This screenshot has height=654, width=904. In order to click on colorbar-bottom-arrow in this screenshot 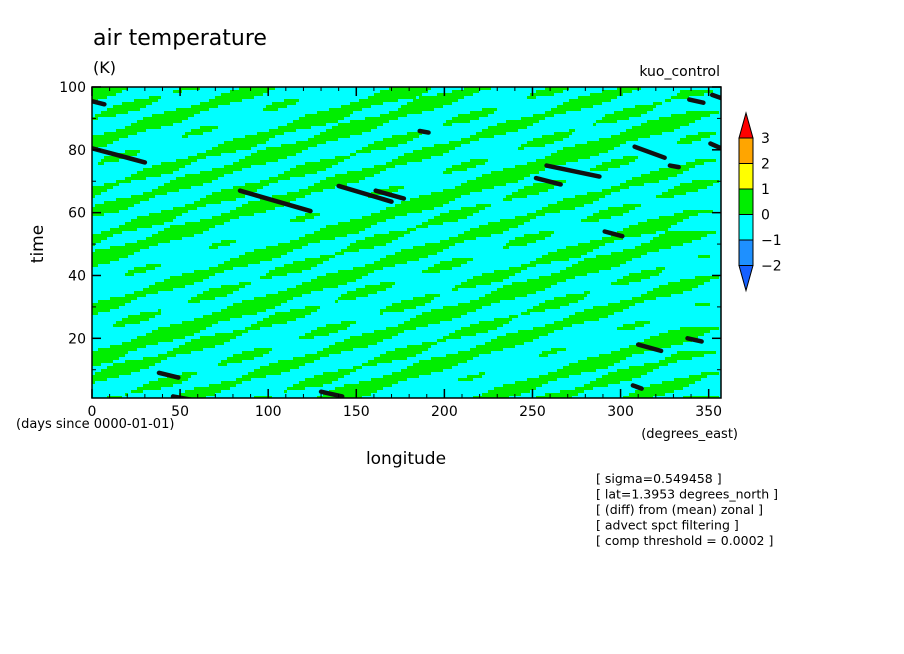, I will do `click(746, 279)`.